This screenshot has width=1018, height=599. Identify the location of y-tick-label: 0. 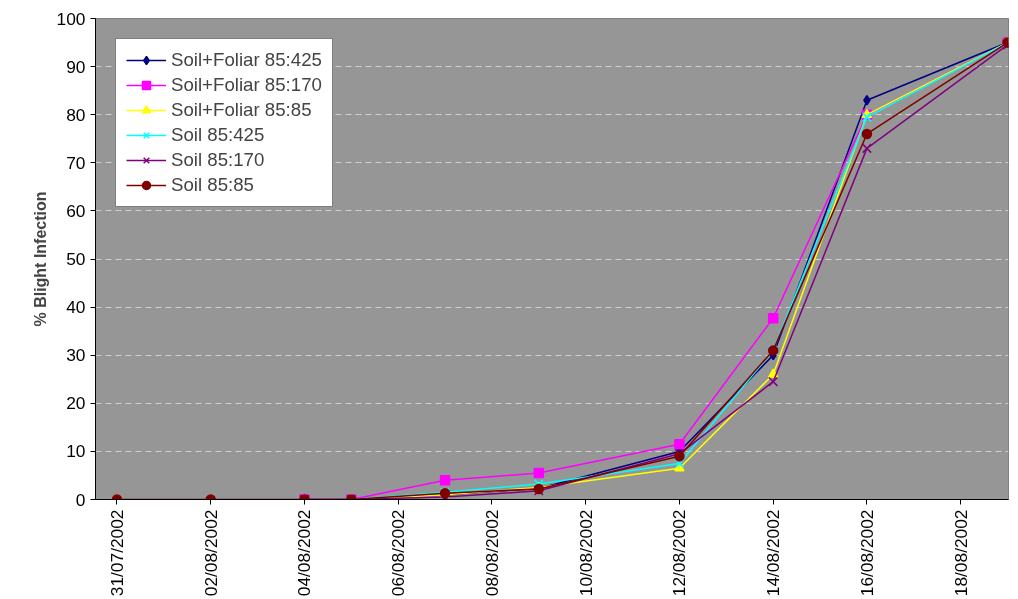
(80, 499).